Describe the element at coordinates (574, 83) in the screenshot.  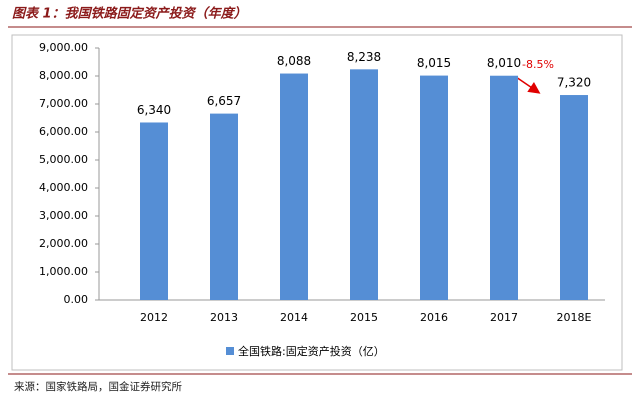
I see `value-label: 7,320` at that location.